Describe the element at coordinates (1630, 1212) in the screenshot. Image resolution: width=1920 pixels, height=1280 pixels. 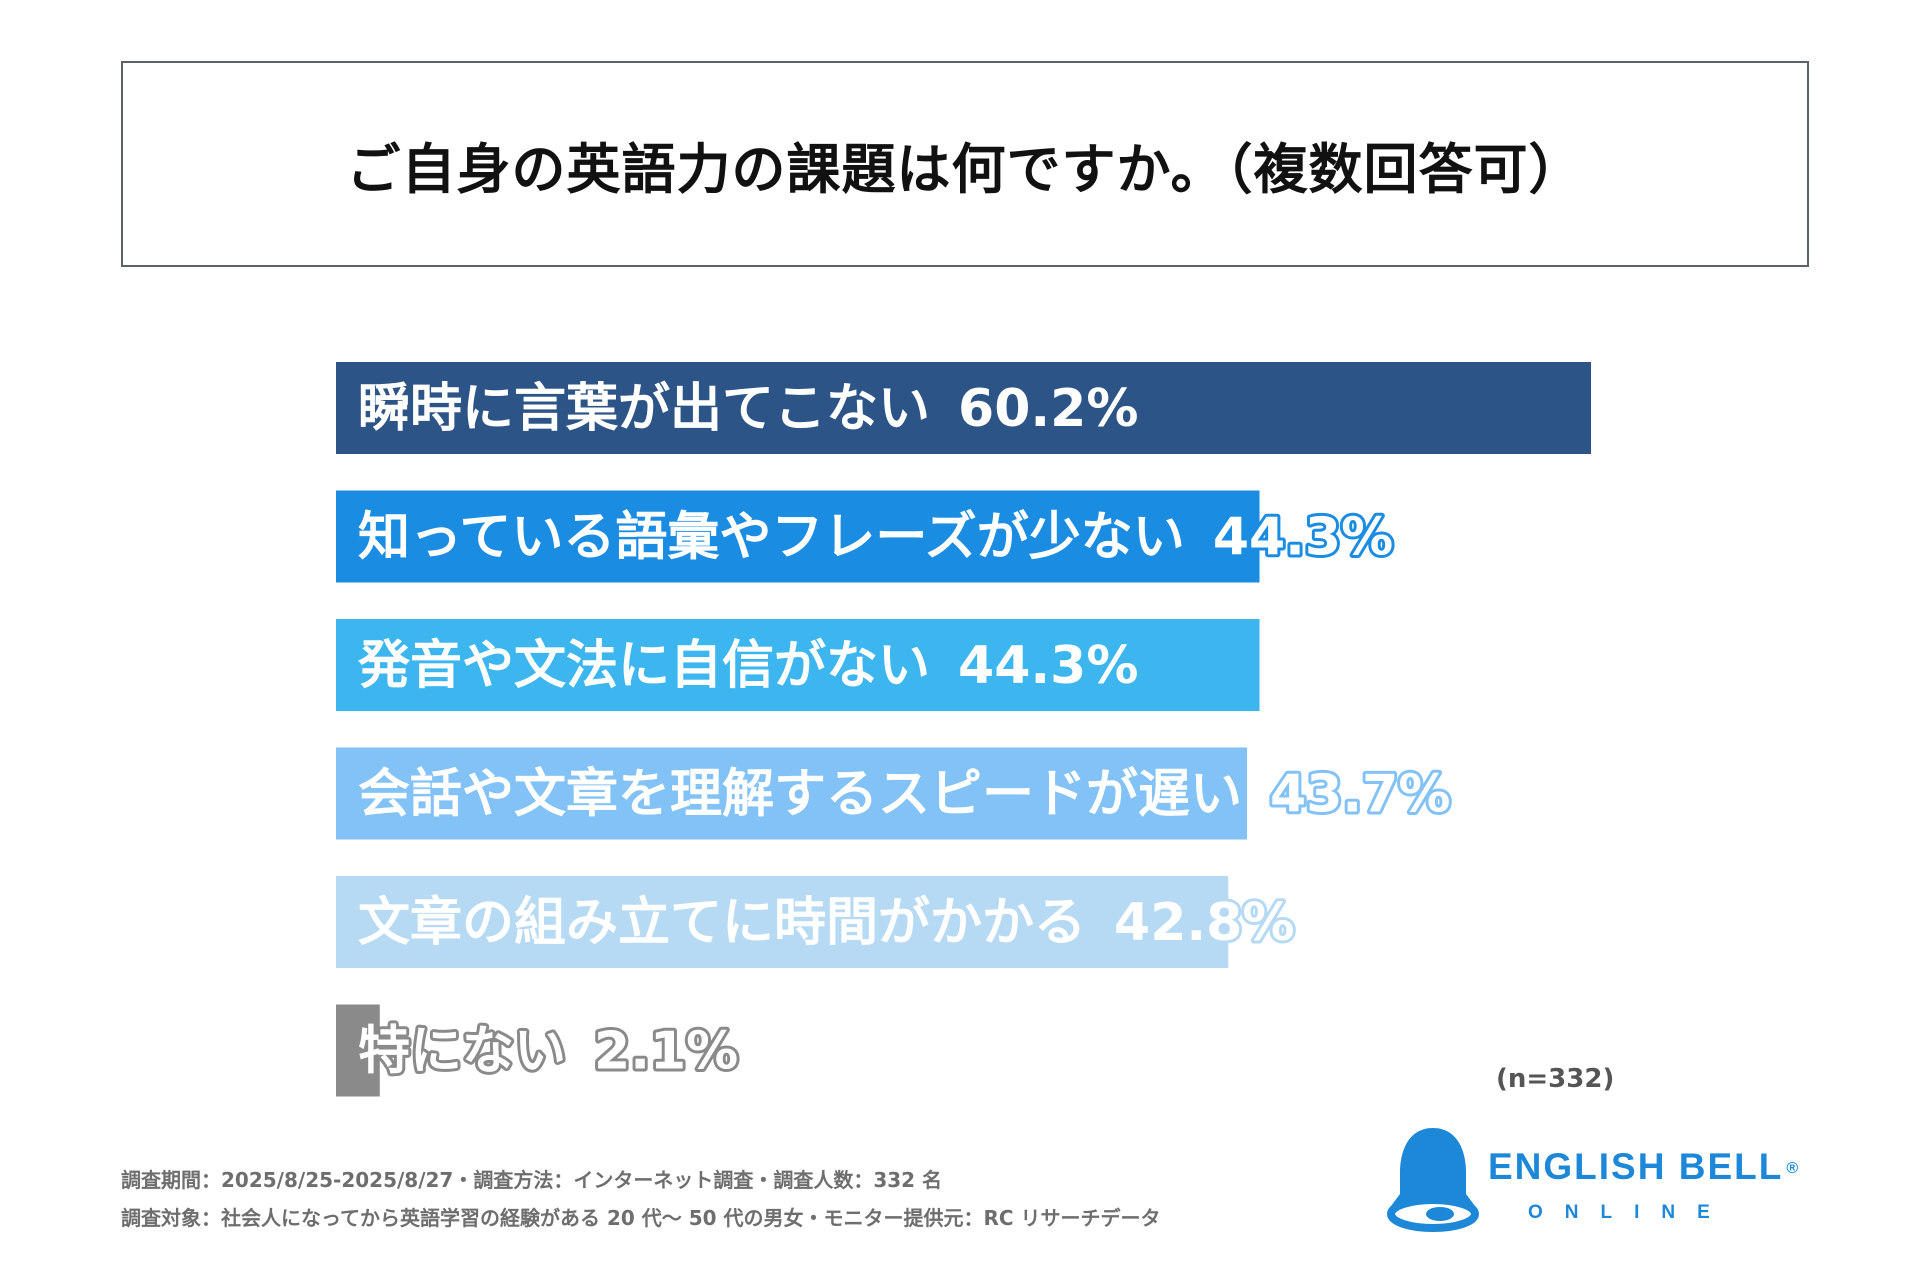
I see `logo-subtitle: ONLINE` at that location.